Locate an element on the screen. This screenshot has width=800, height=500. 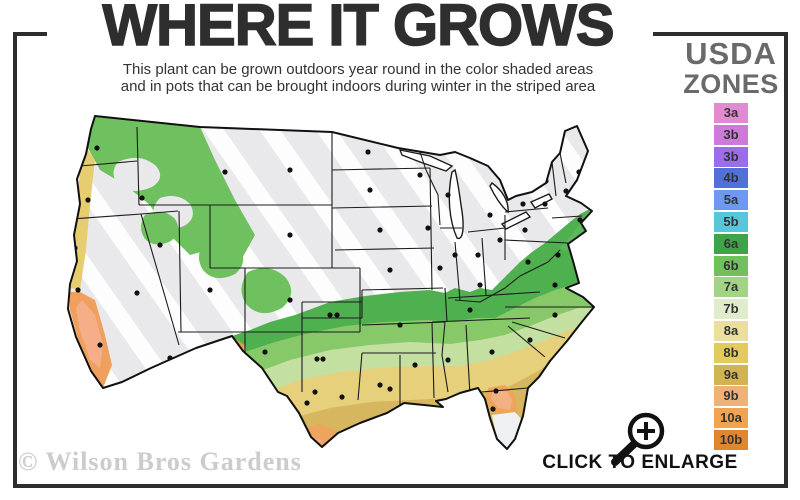
frame-border-top-right is located at coordinates (720, 34).